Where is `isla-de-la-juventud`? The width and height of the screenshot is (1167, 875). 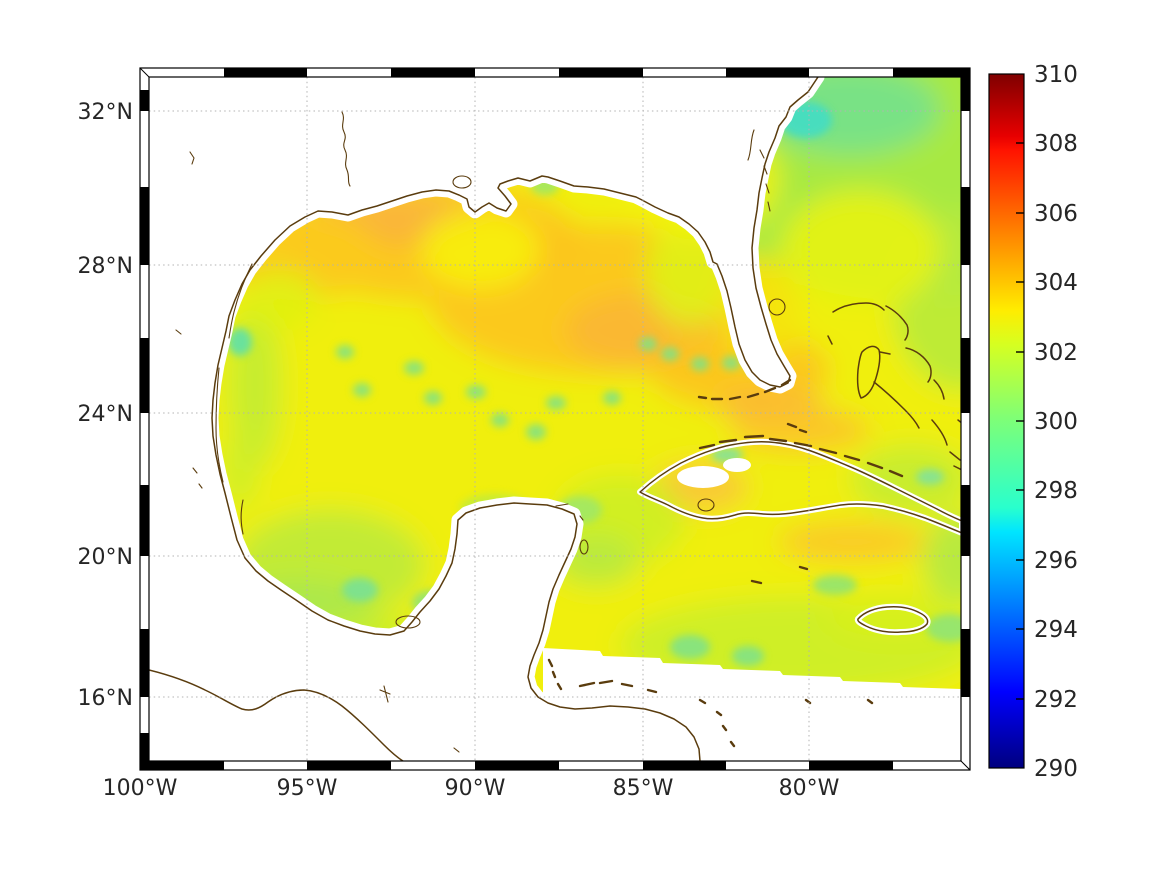 isla-de-la-juventud is located at coordinates (706, 505).